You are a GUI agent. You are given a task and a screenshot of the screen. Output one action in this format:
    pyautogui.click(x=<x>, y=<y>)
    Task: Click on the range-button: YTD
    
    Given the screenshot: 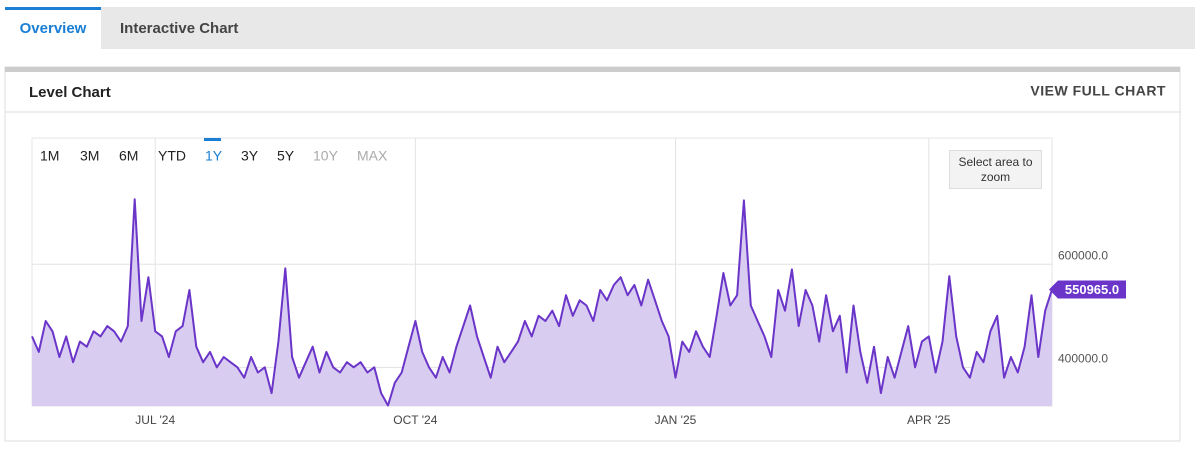 What is the action you would take?
    pyautogui.click(x=172, y=156)
    